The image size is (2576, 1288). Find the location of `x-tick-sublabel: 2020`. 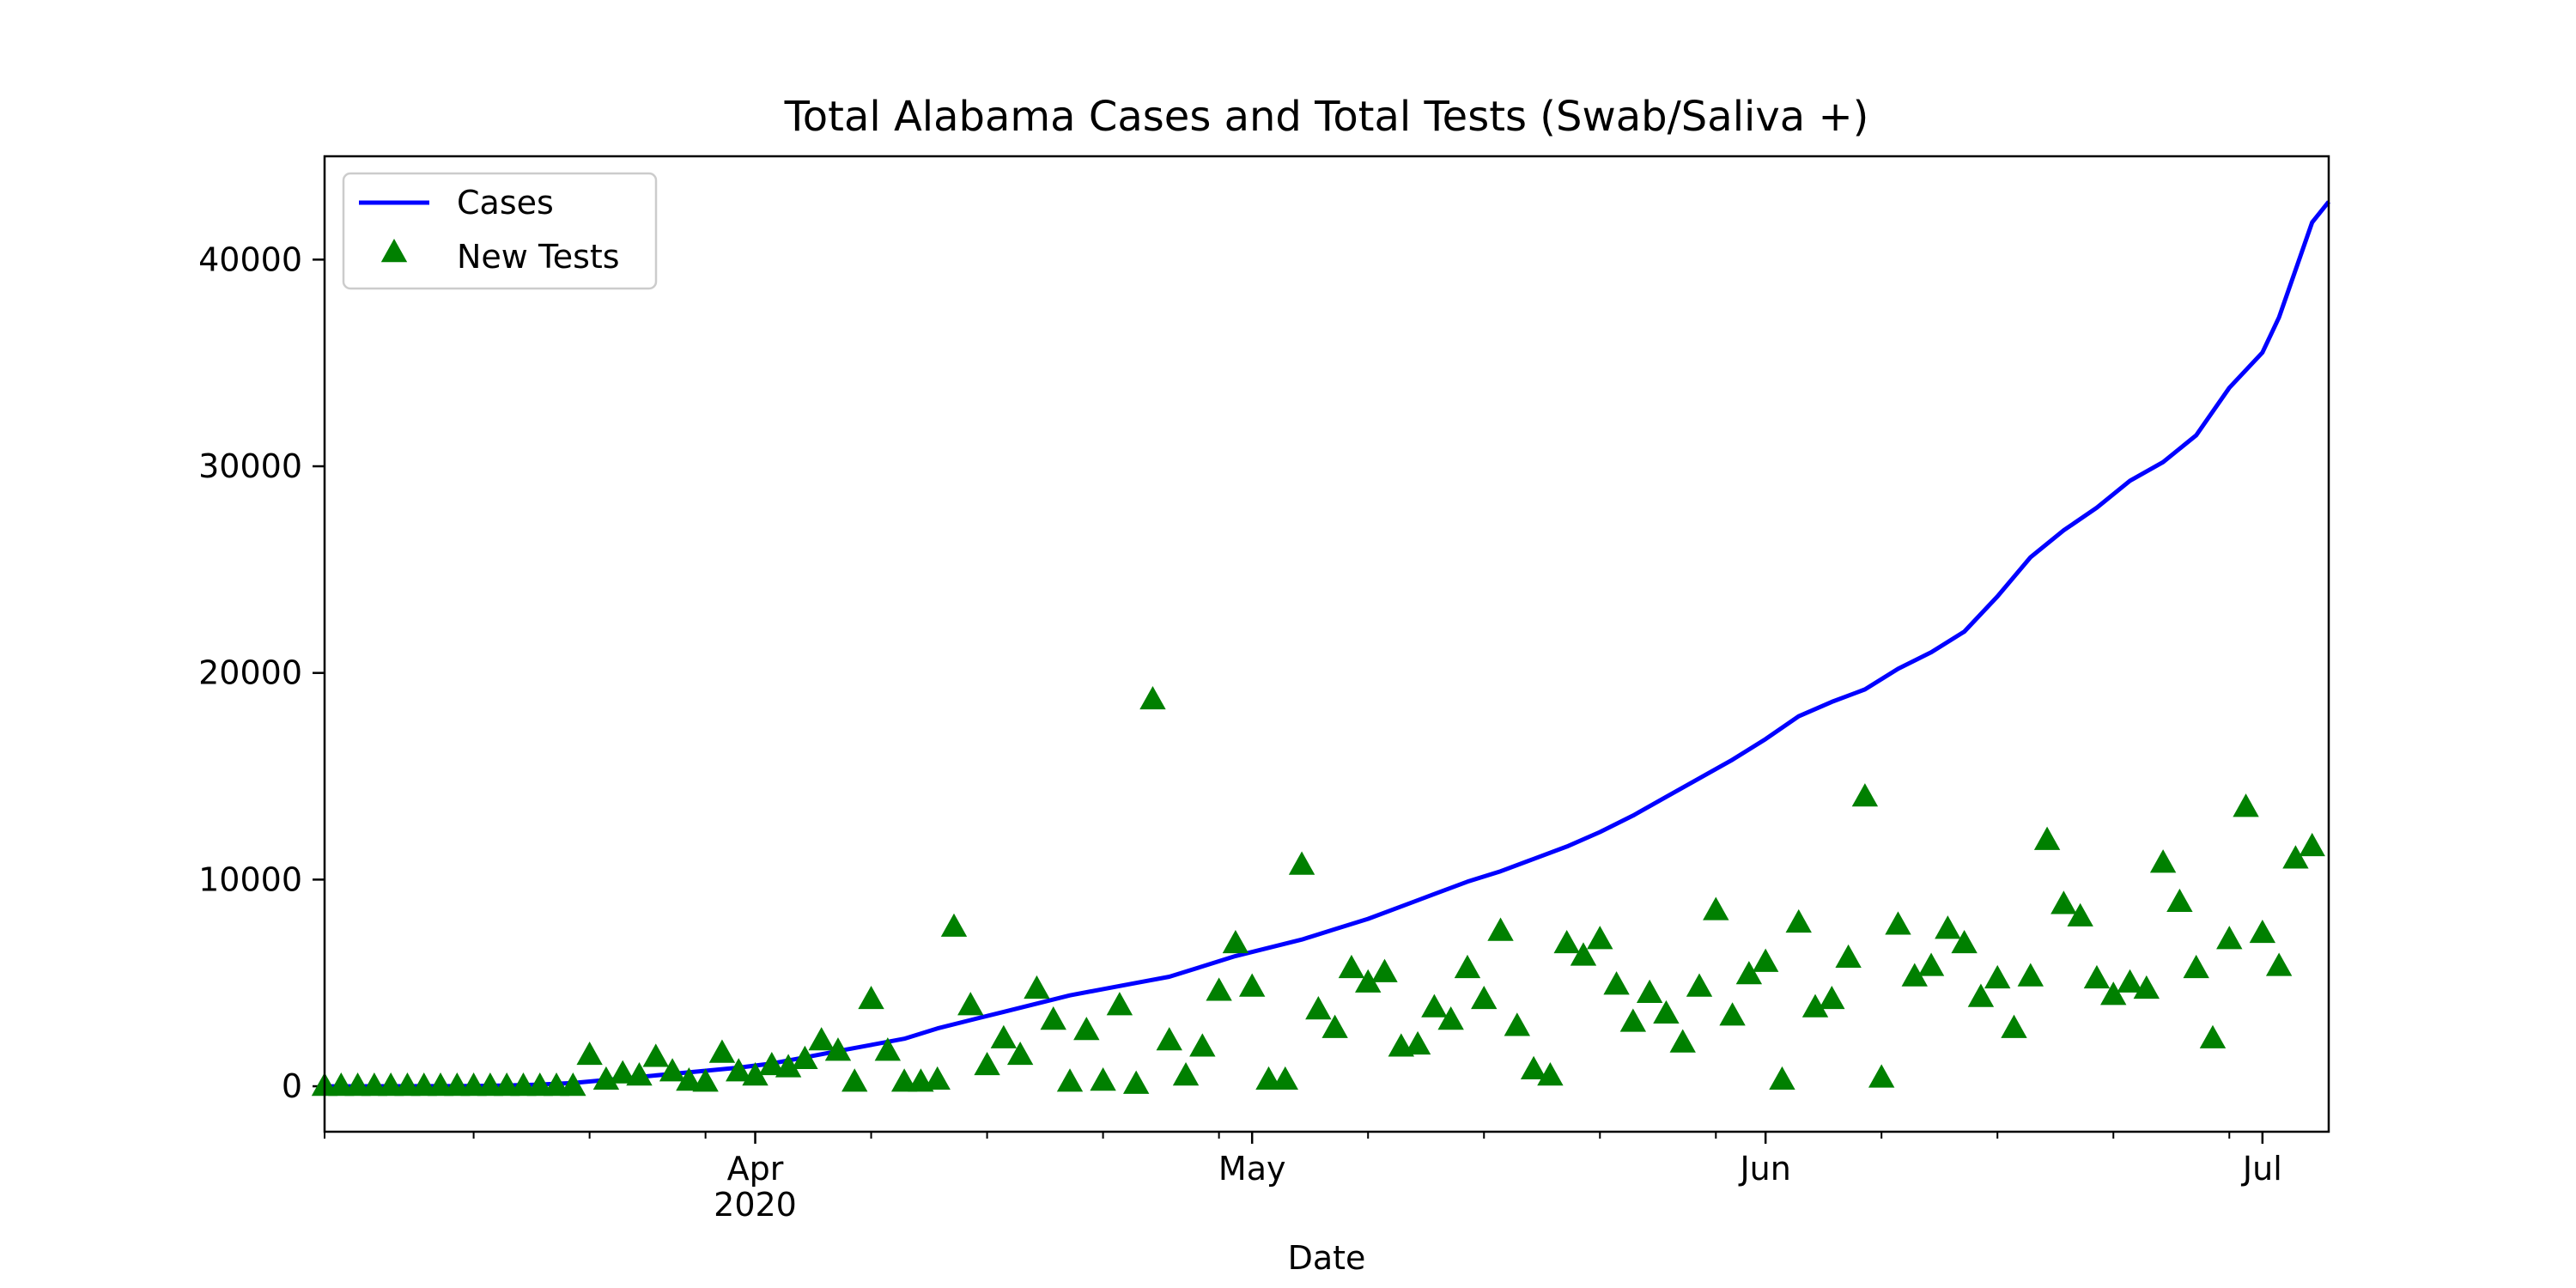

x-tick-sublabel: 2020 is located at coordinates (755, 1205).